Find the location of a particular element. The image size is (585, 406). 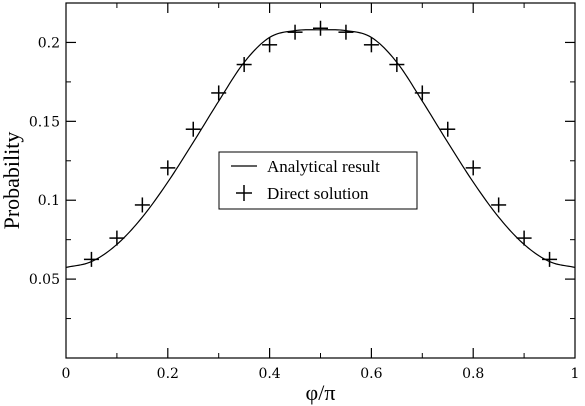

x-tick-label: 0.8 is located at coordinates (473, 374).